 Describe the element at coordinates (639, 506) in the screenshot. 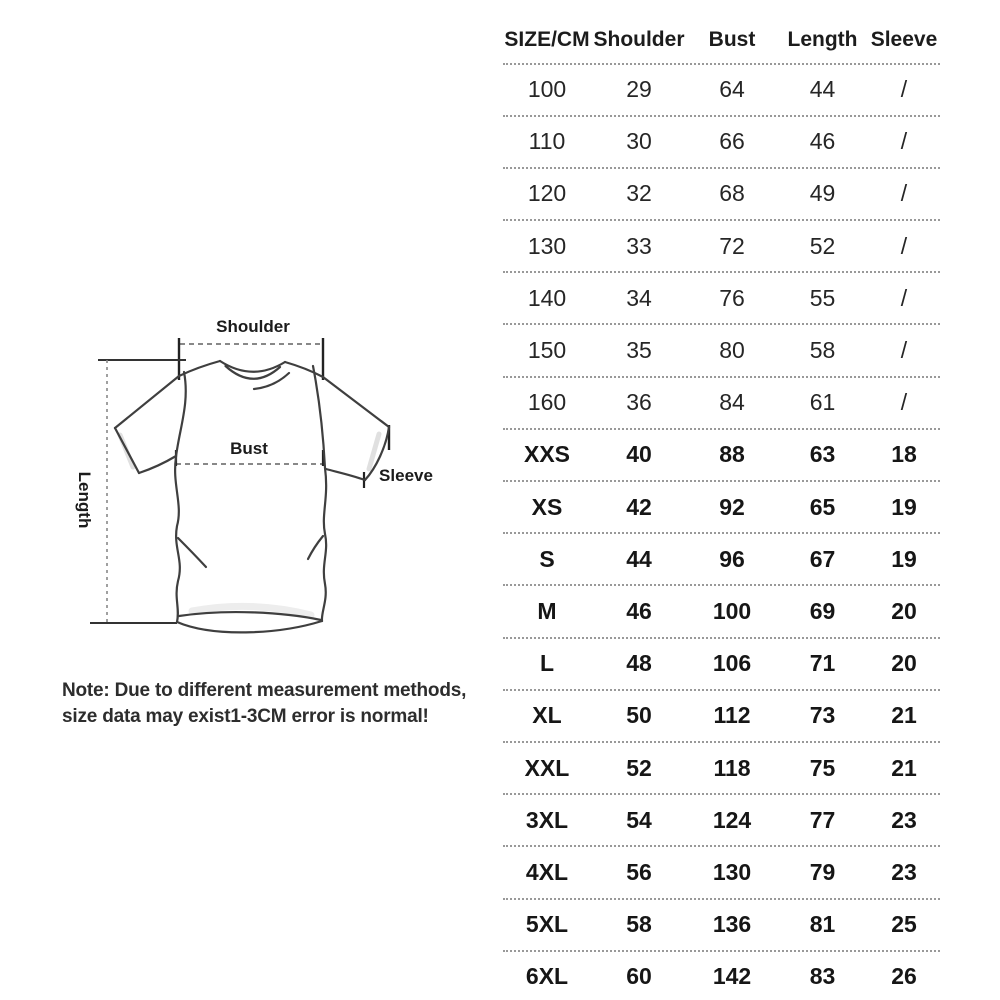

I see `measurement-cell: 42` at that location.